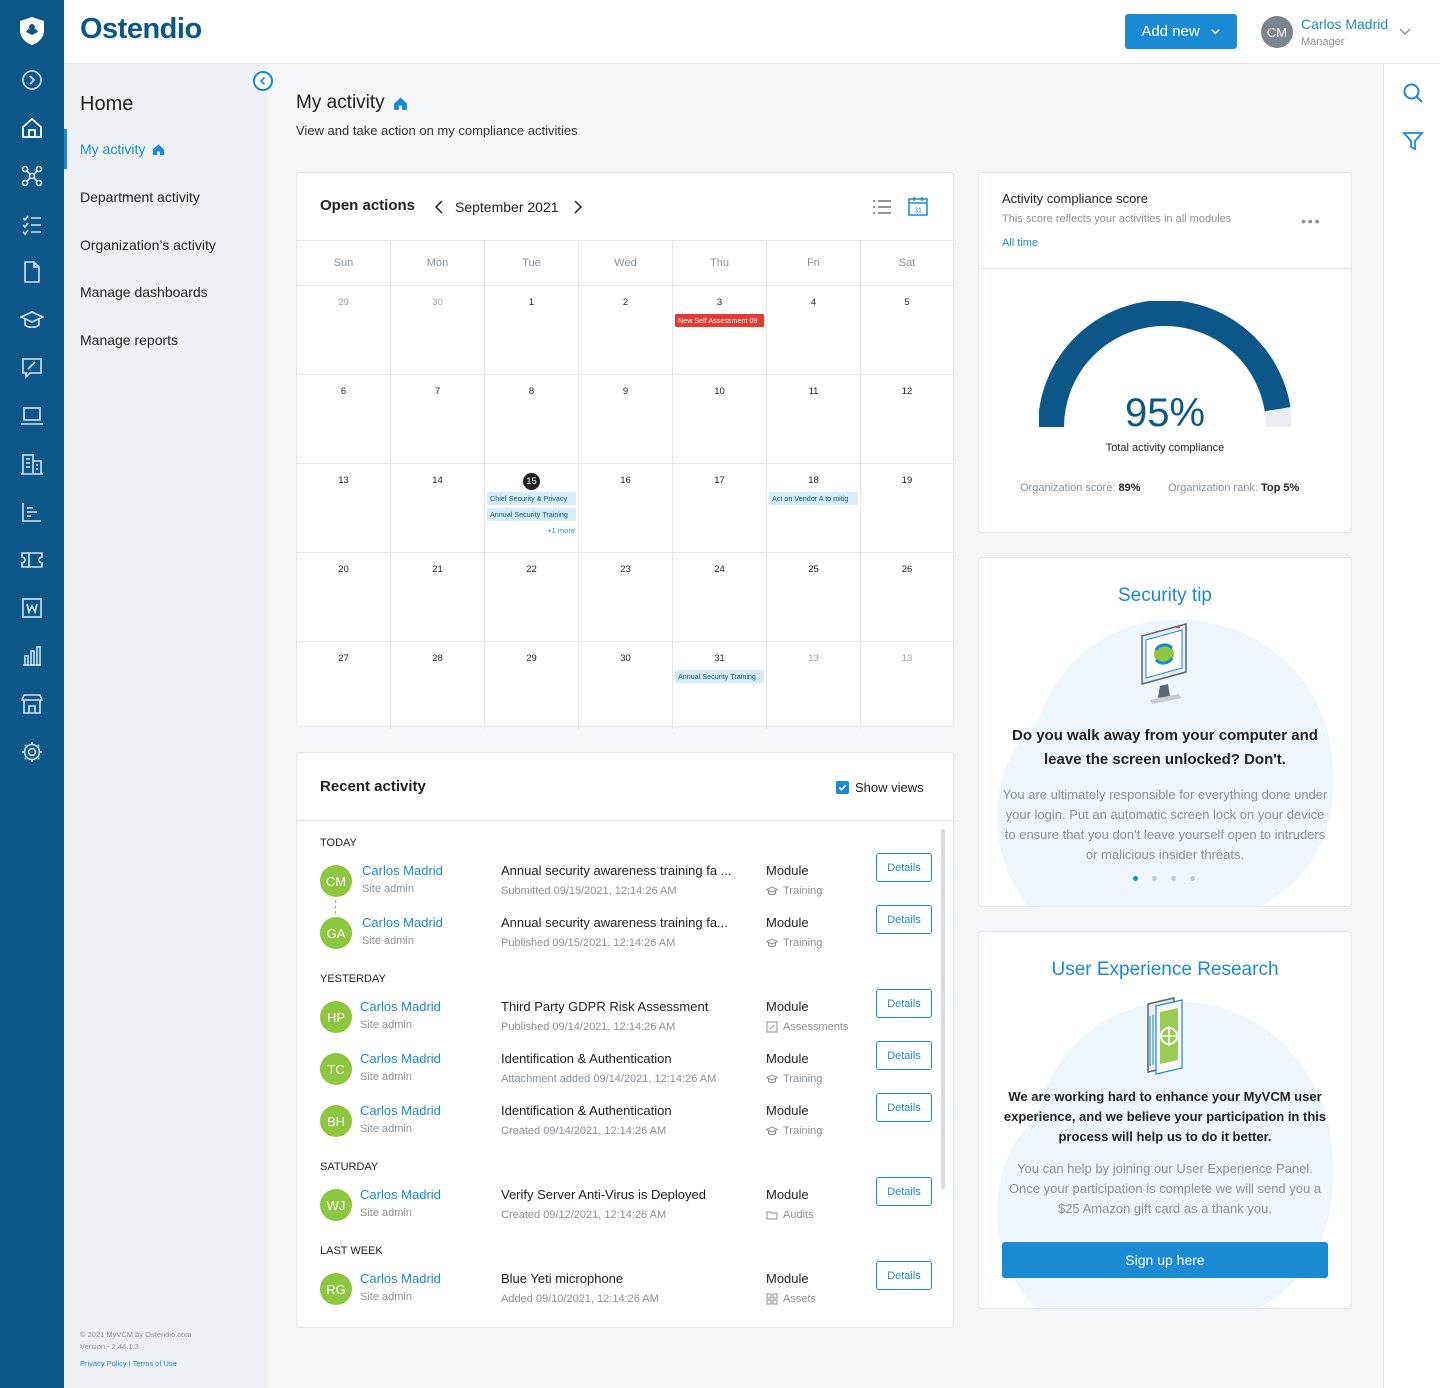 Image resolution: width=1440 pixels, height=1388 pixels. Describe the element at coordinates (1181, 31) in the screenshot. I see `add-new-button: Add new` at that location.